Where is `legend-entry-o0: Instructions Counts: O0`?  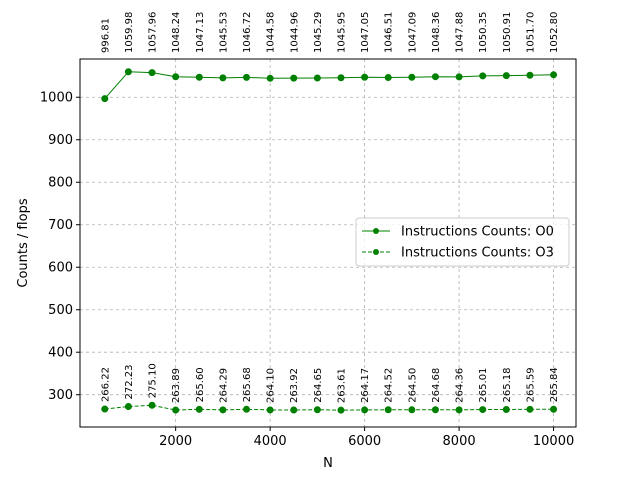 legend-entry-o0: Instructions Counts: O0 is located at coordinates (458, 232).